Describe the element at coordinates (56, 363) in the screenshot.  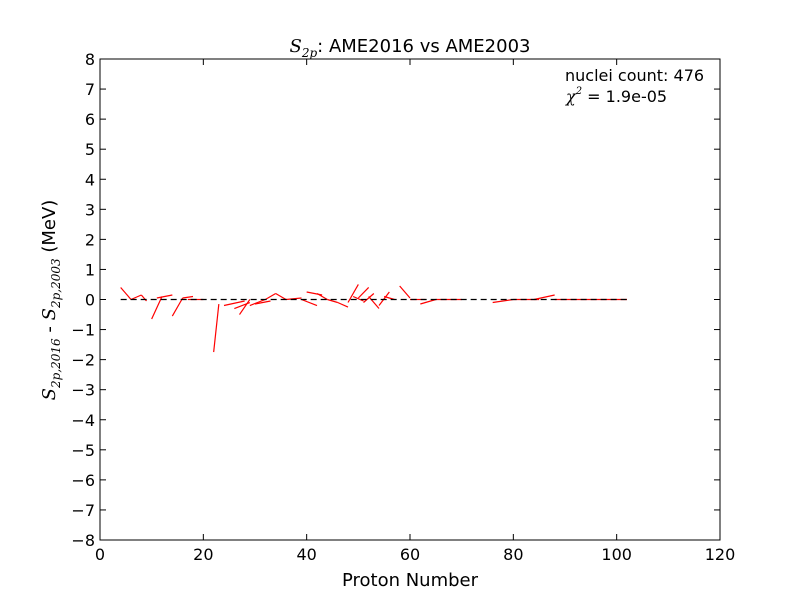
I see `ylabel-symbol-a-sub: 2p,2016` at that location.